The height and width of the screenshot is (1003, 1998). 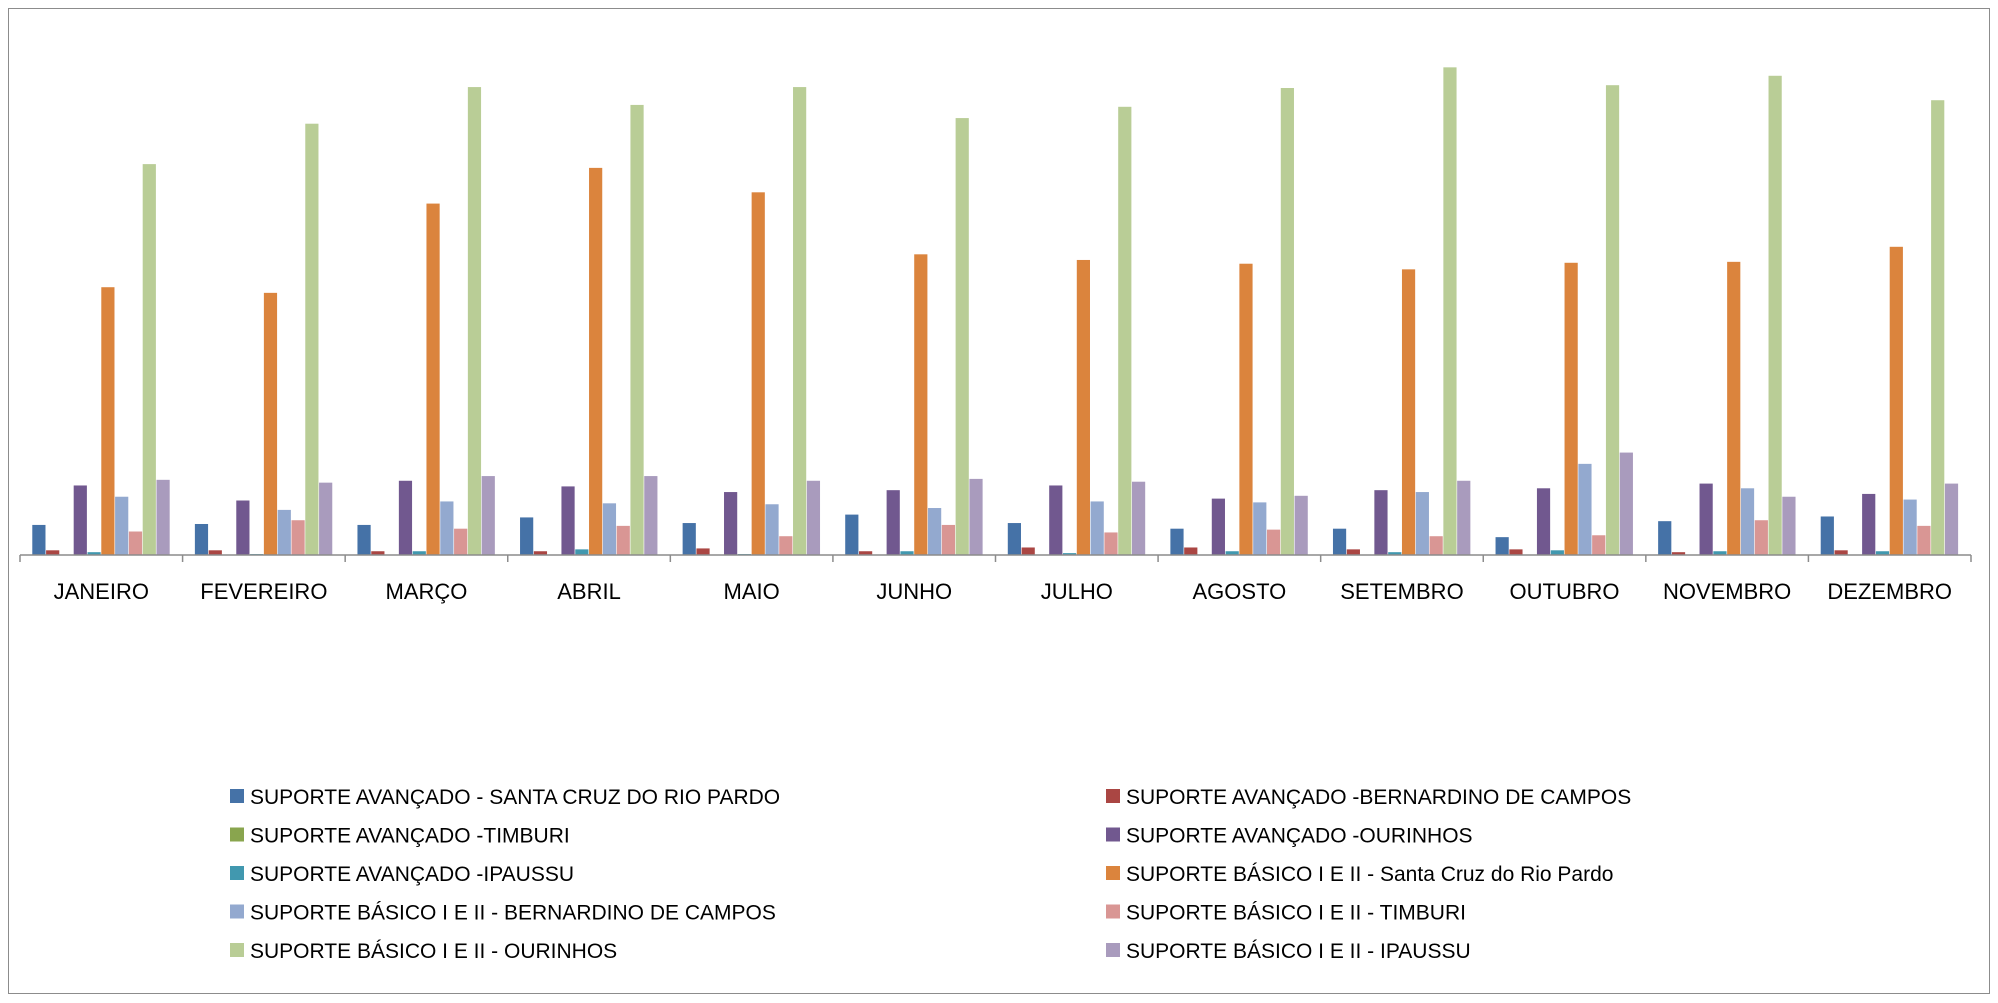 I want to click on legend-label: SUPORTE BÁSICO I E II - TIMBURI, so click(x=1296, y=913).